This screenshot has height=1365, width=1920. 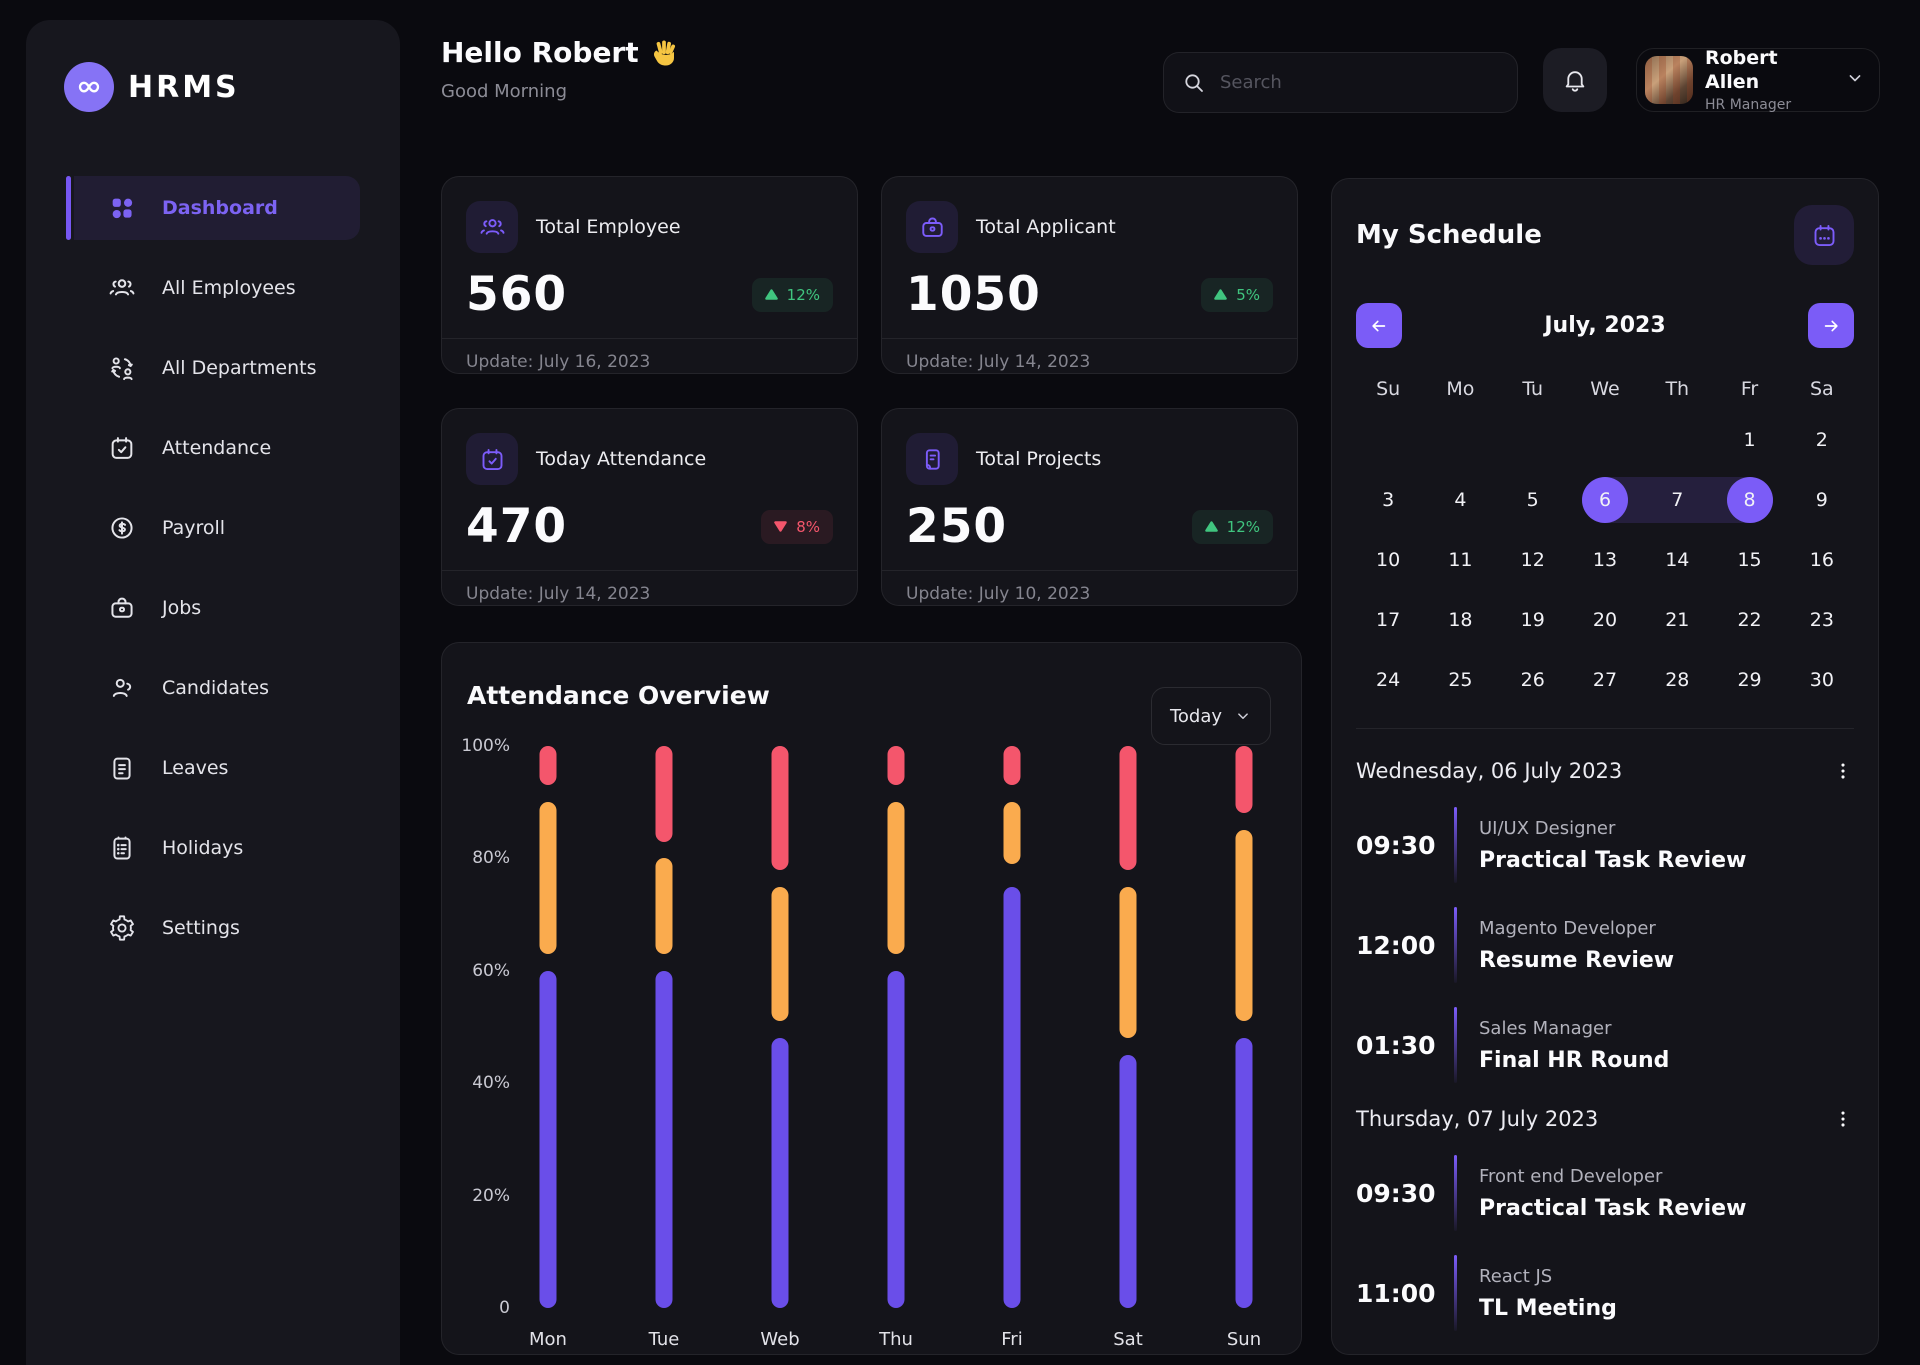 What do you see at coordinates (217, 768) in the screenshot?
I see `sidebar-item-leaves: Leaves` at bounding box center [217, 768].